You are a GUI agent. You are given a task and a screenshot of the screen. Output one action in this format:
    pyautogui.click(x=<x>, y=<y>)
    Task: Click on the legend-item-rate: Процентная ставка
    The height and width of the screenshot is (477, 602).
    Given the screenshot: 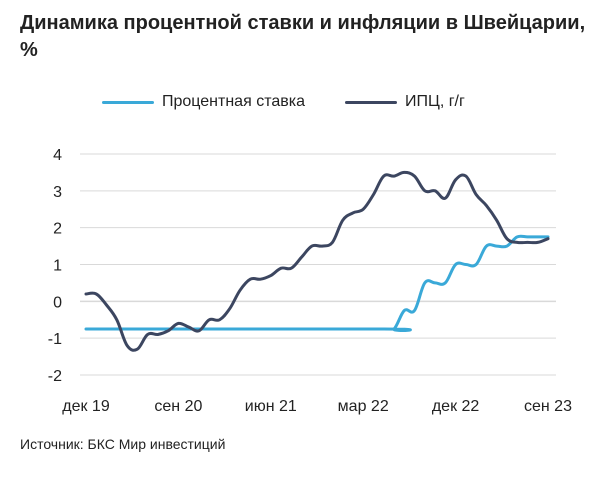 What is the action you would take?
    pyautogui.click(x=203, y=102)
    